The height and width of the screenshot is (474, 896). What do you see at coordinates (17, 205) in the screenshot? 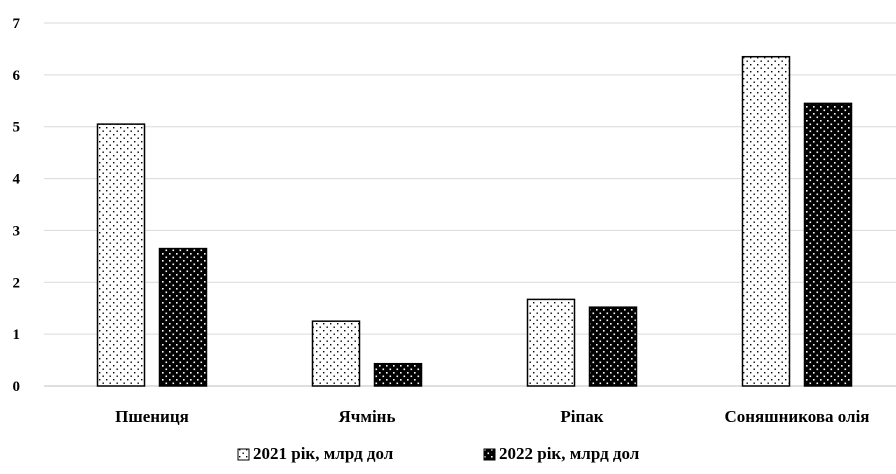
I see `y-axis-ticks: 0 1 2 3 4 5 6 7` at bounding box center [17, 205].